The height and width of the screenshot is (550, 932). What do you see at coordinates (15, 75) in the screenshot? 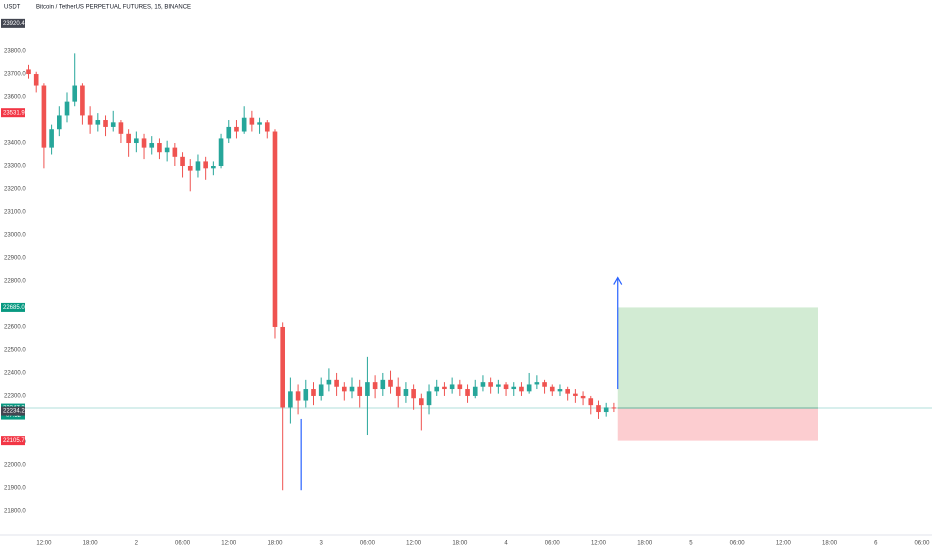
I see `y-tick-label: 23700.0` at bounding box center [15, 75].